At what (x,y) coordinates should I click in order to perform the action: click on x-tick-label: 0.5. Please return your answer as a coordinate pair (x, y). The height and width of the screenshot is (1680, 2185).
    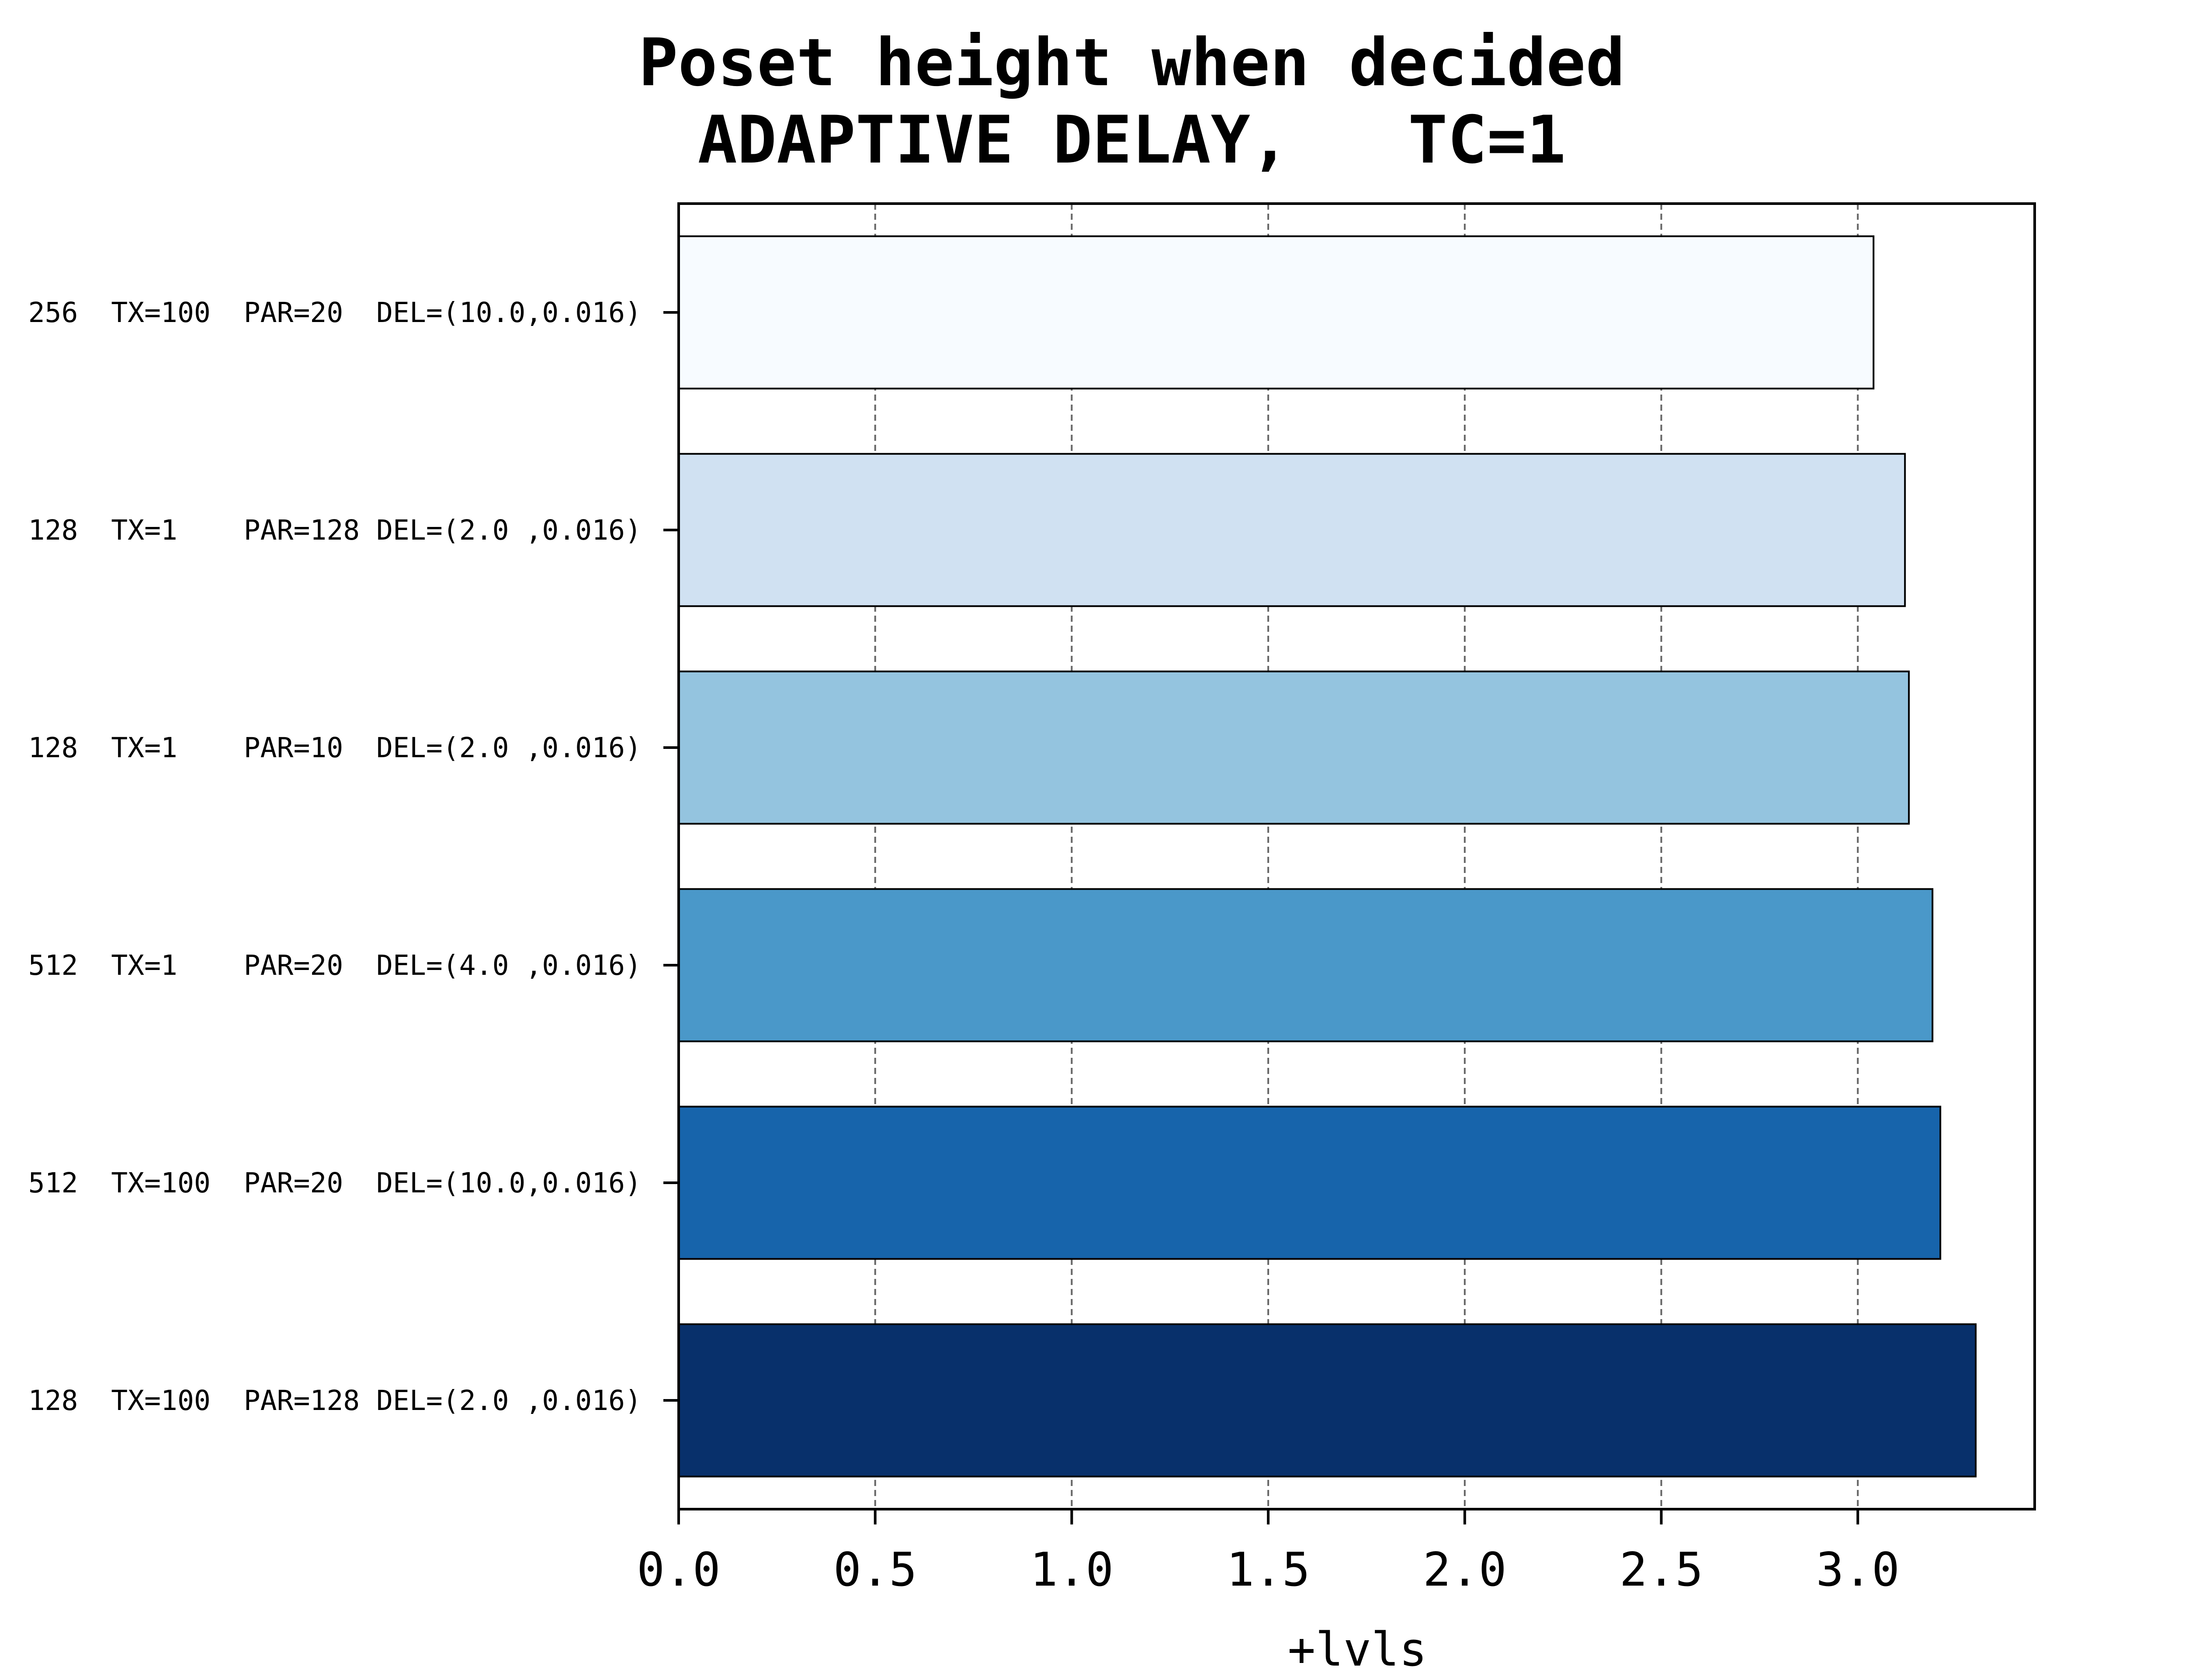
    Looking at the image, I should click on (875, 1570).